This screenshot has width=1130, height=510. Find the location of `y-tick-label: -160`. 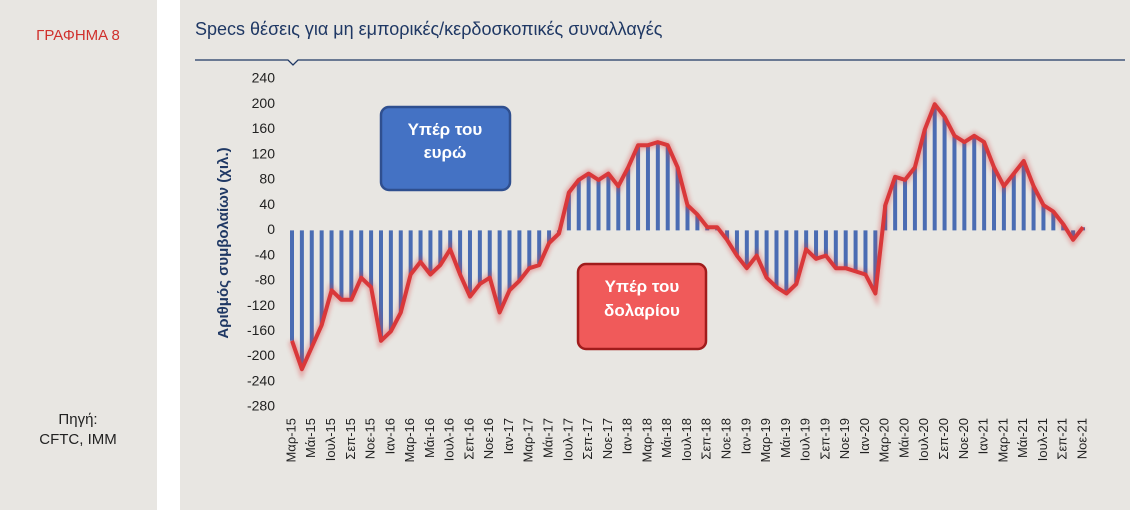

y-tick-label: -160 is located at coordinates (261, 330).